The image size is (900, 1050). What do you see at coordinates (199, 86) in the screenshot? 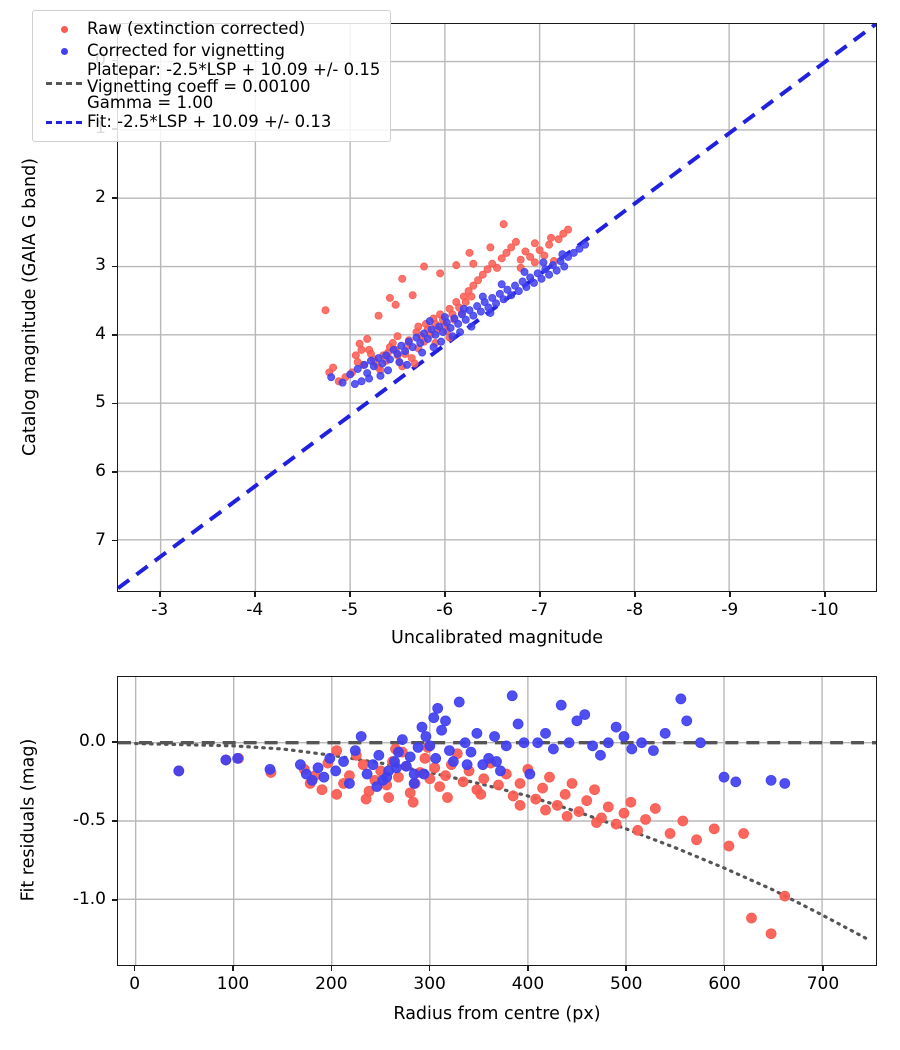
I see `legend-label-platepar-2: Vignetting coeff = 0.00100` at bounding box center [199, 86].